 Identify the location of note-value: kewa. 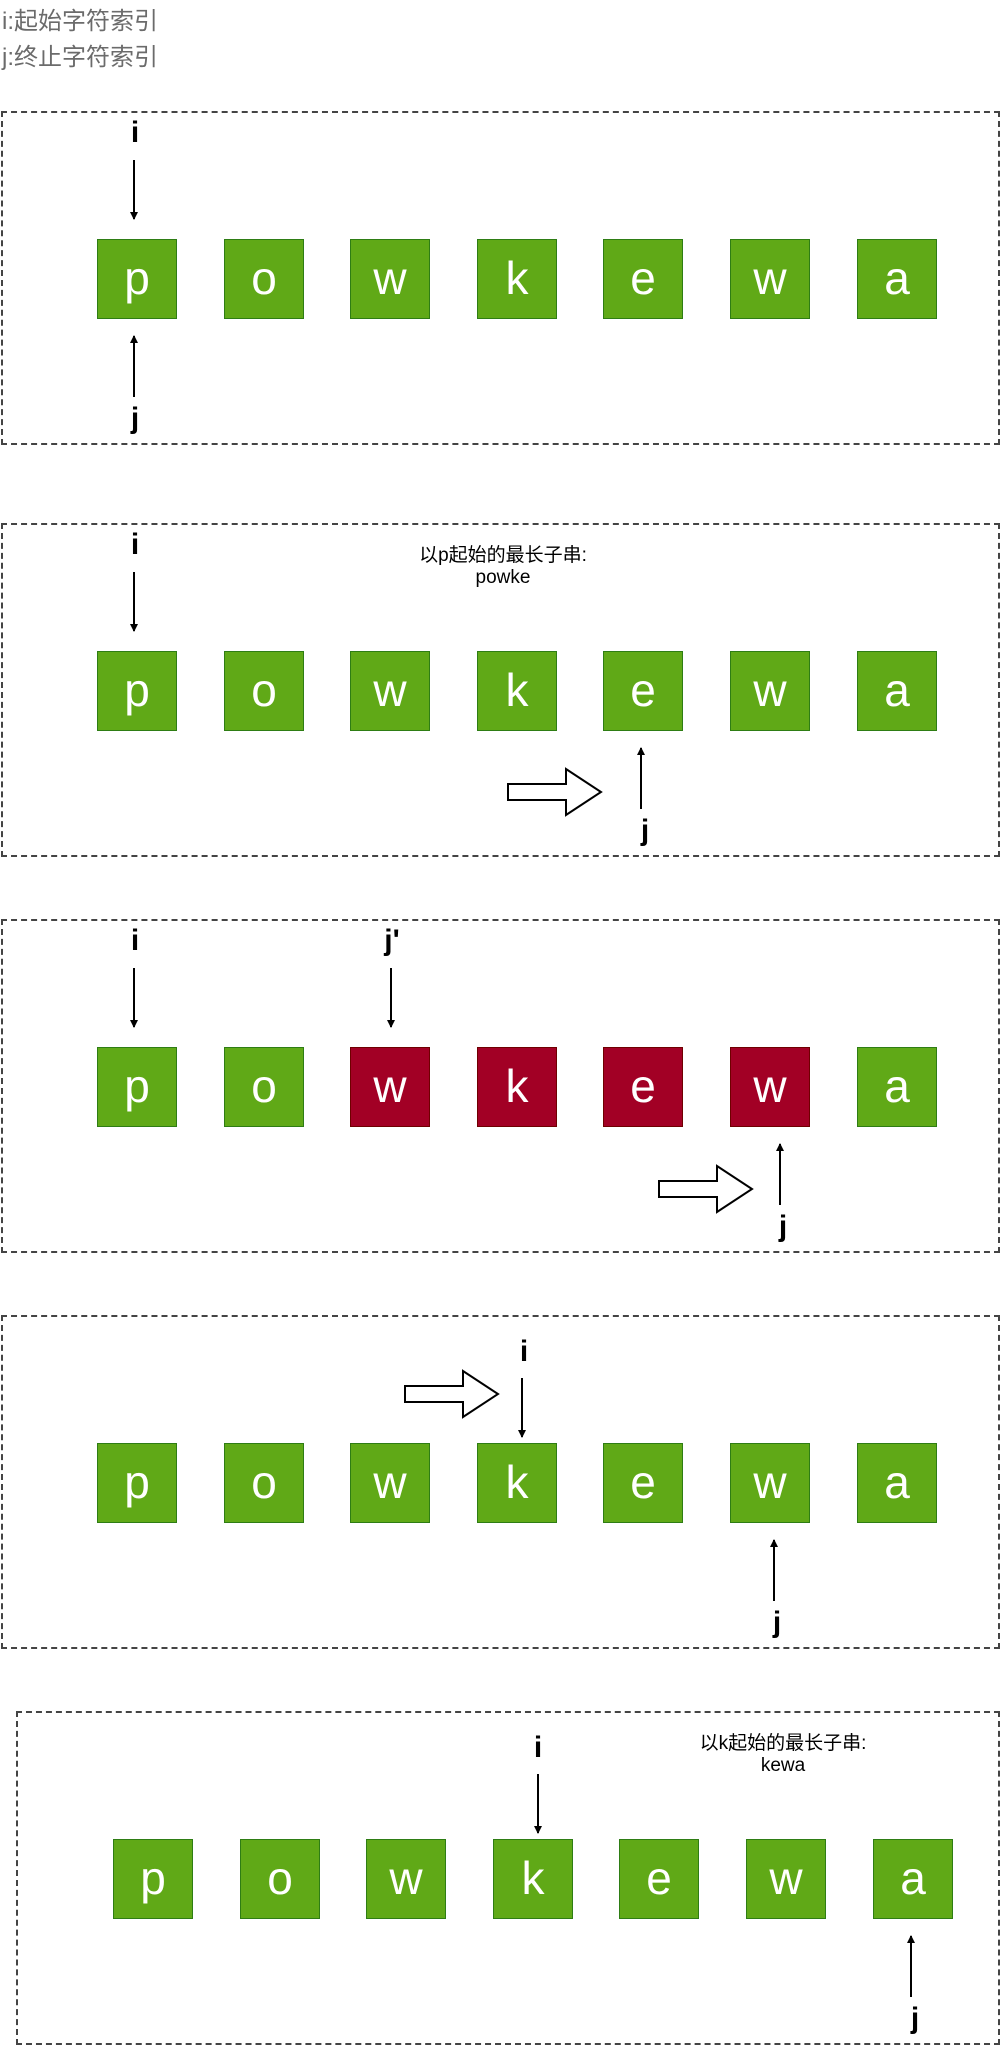
(783, 1765).